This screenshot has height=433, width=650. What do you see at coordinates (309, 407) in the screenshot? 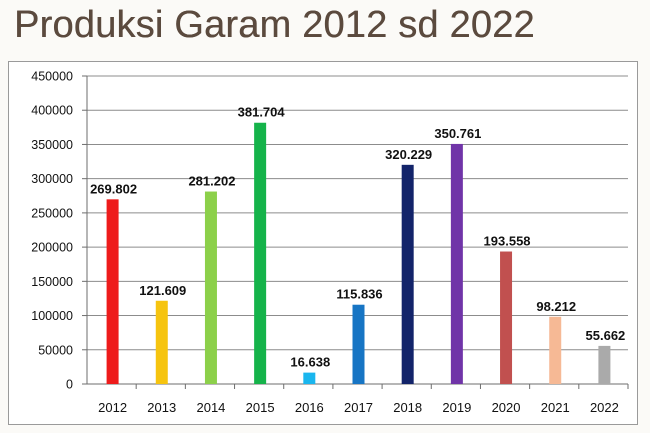
I see `x-tick-label-2016: 2016` at bounding box center [309, 407].